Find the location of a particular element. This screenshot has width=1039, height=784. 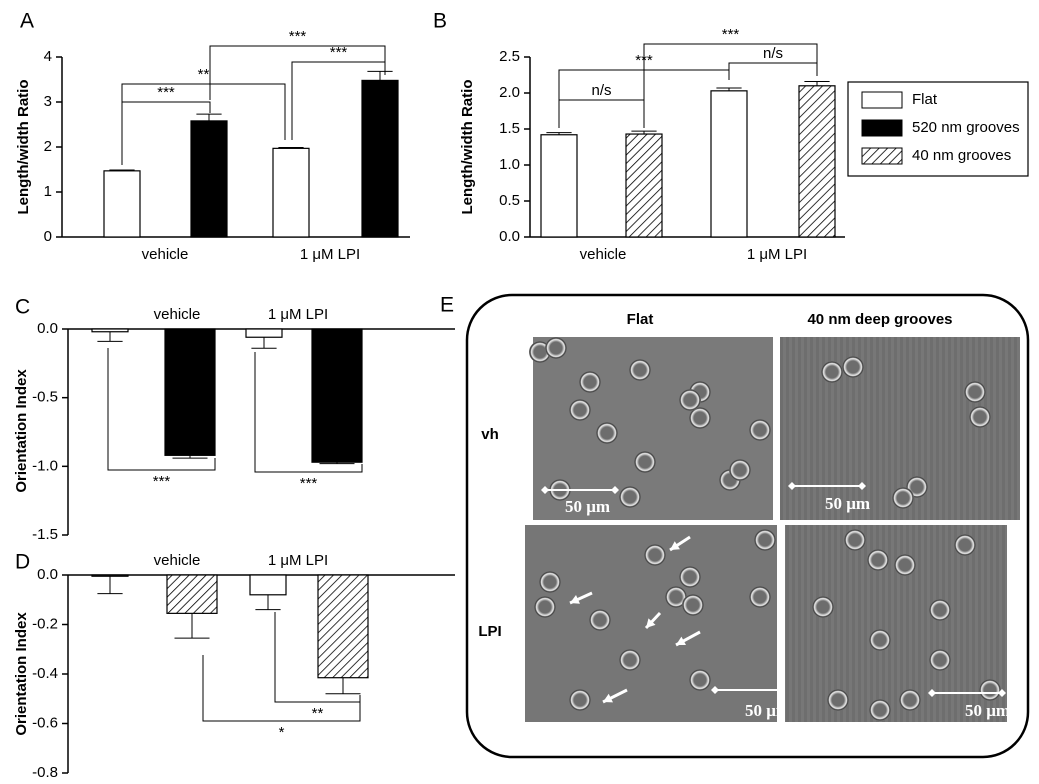

y-tick-label: 2.0 is located at coordinates (509, 92).